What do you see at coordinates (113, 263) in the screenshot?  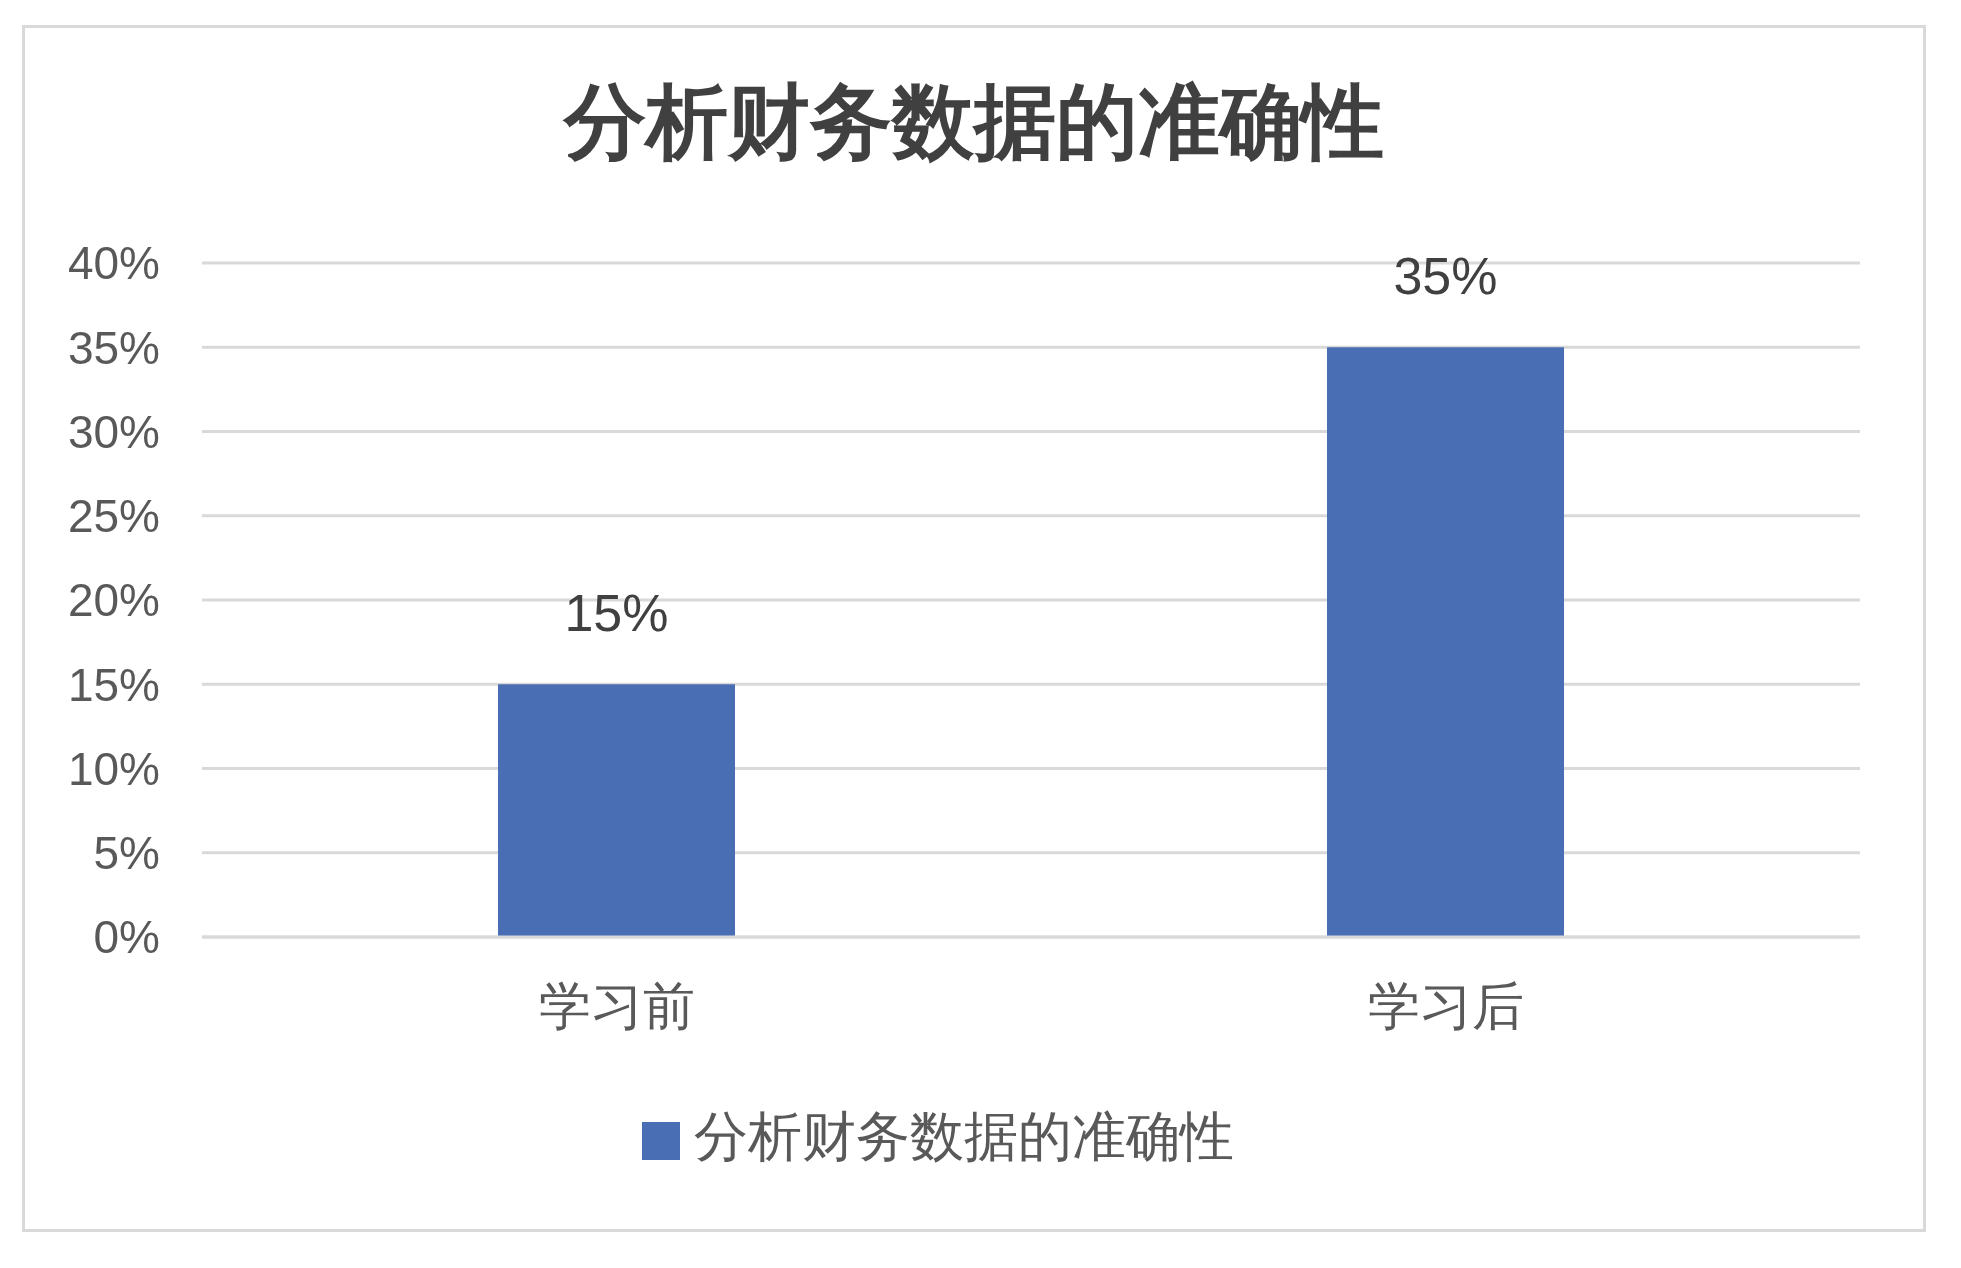 I see `y-tick-label: 40%` at bounding box center [113, 263].